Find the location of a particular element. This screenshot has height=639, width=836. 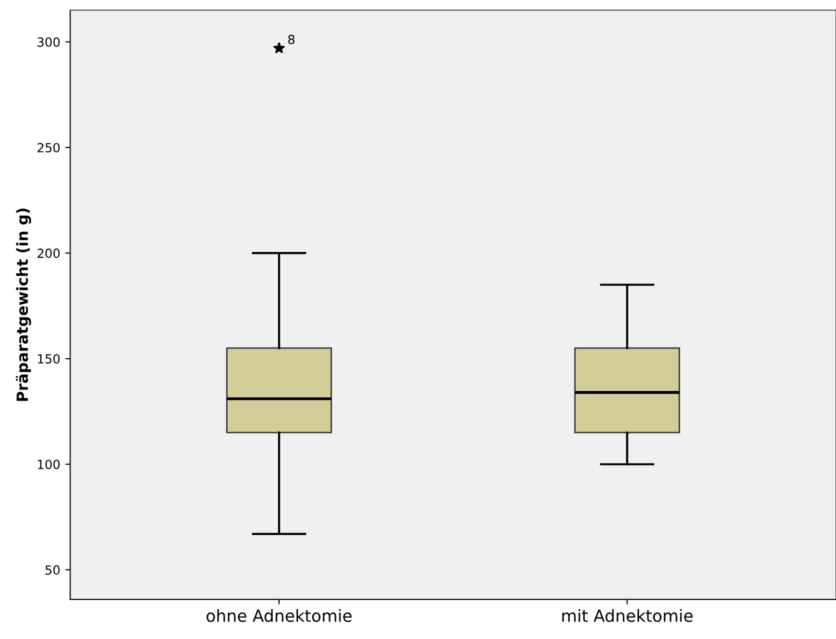

x-tick-label: mit Adnektomie is located at coordinates (627, 615).